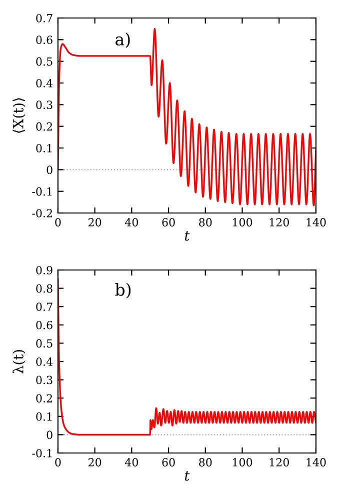 The width and height of the screenshot is (339, 500). What do you see at coordinates (42, 213) in the screenshot?
I see `y-tick-label: -0.2` at bounding box center [42, 213].